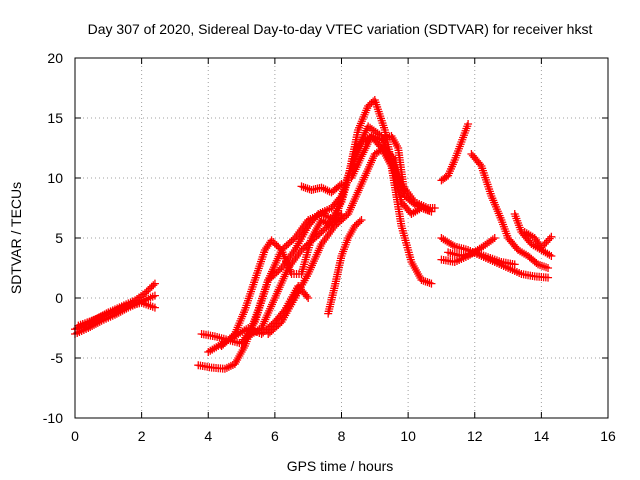 This screenshot has width=640, height=480. Describe the element at coordinates (55, 58) in the screenshot. I see `y-tick-label: 20` at that location.